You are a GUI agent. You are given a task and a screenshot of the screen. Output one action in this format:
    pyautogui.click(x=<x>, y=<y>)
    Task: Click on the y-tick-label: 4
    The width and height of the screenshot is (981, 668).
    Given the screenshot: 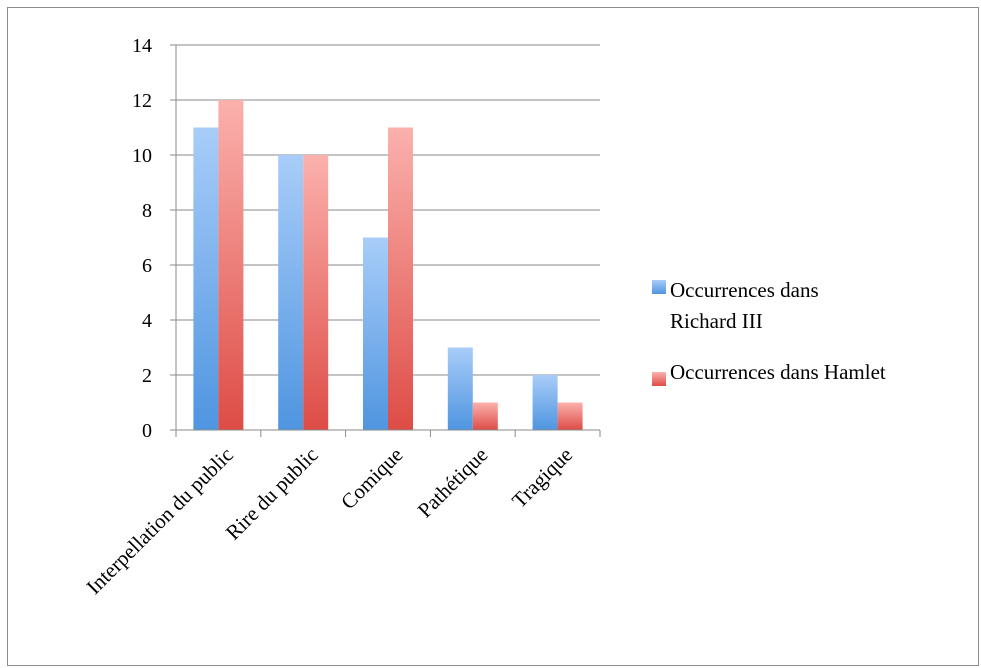 What is the action you would take?
    pyautogui.click(x=147, y=321)
    